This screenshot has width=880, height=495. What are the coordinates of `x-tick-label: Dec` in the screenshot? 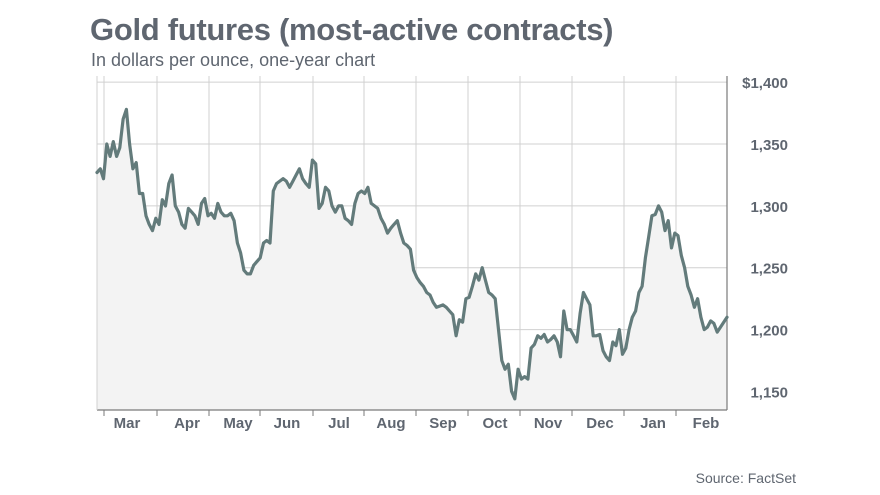 It's located at (600, 423).